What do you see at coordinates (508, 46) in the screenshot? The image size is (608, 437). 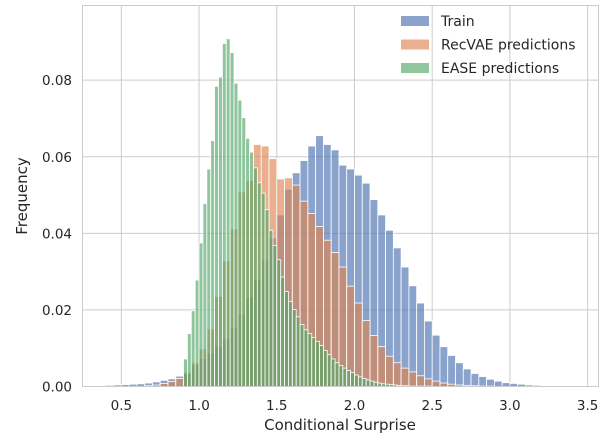 I see `legend-label: RecVAE predictions` at bounding box center [508, 46].